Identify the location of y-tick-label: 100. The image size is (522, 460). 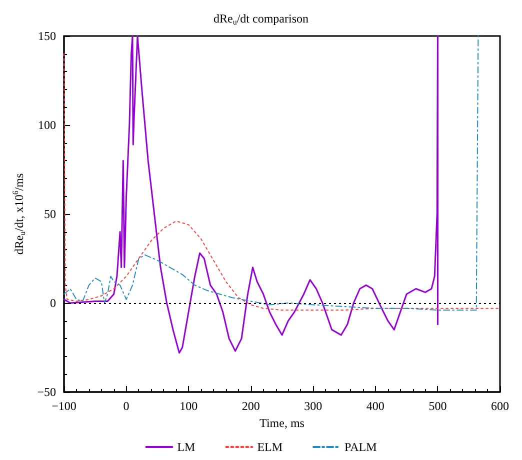
(47, 125).